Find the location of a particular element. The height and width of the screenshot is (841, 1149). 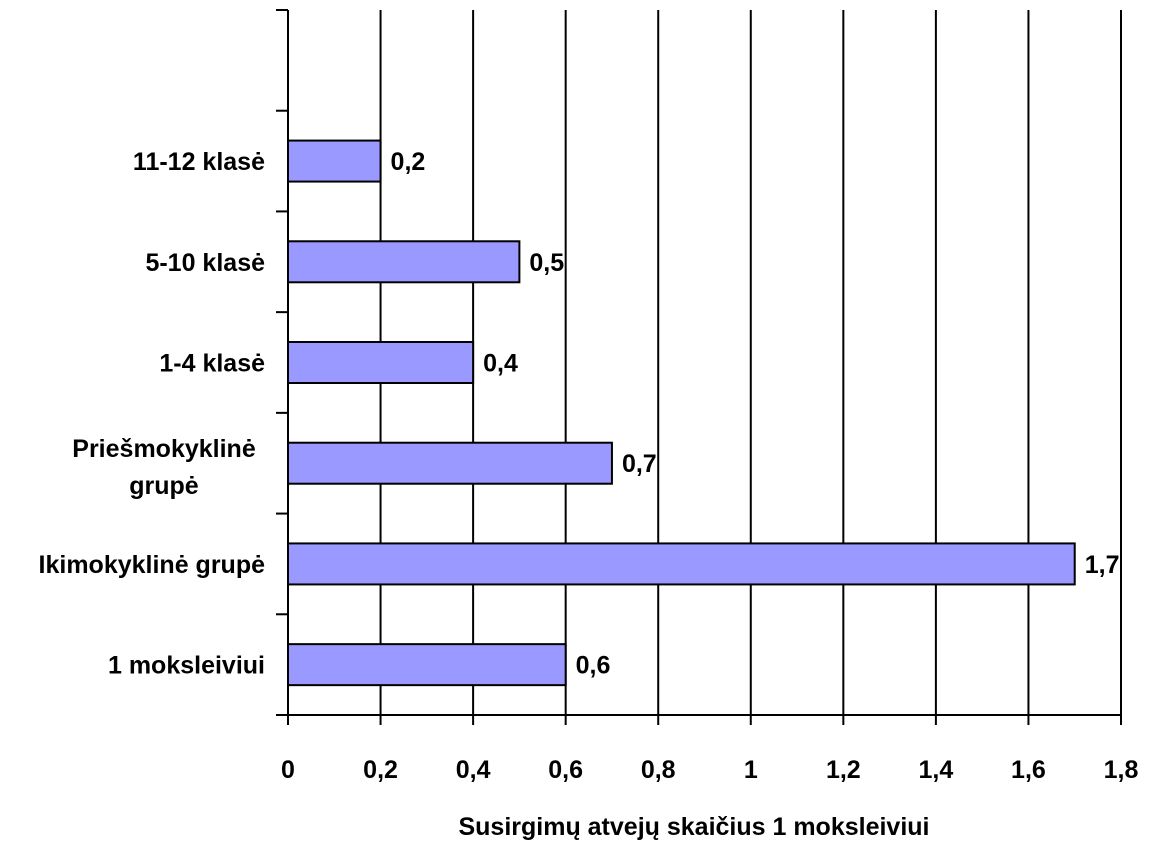

x-tick-label: 1,6 is located at coordinates (1028, 770).